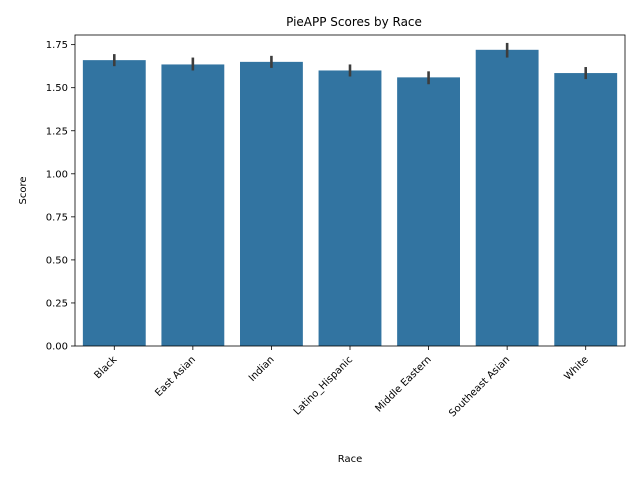 The image size is (640, 480). Describe the element at coordinates (271, 204) in the screenshot. I see `bar-indian` at that location.